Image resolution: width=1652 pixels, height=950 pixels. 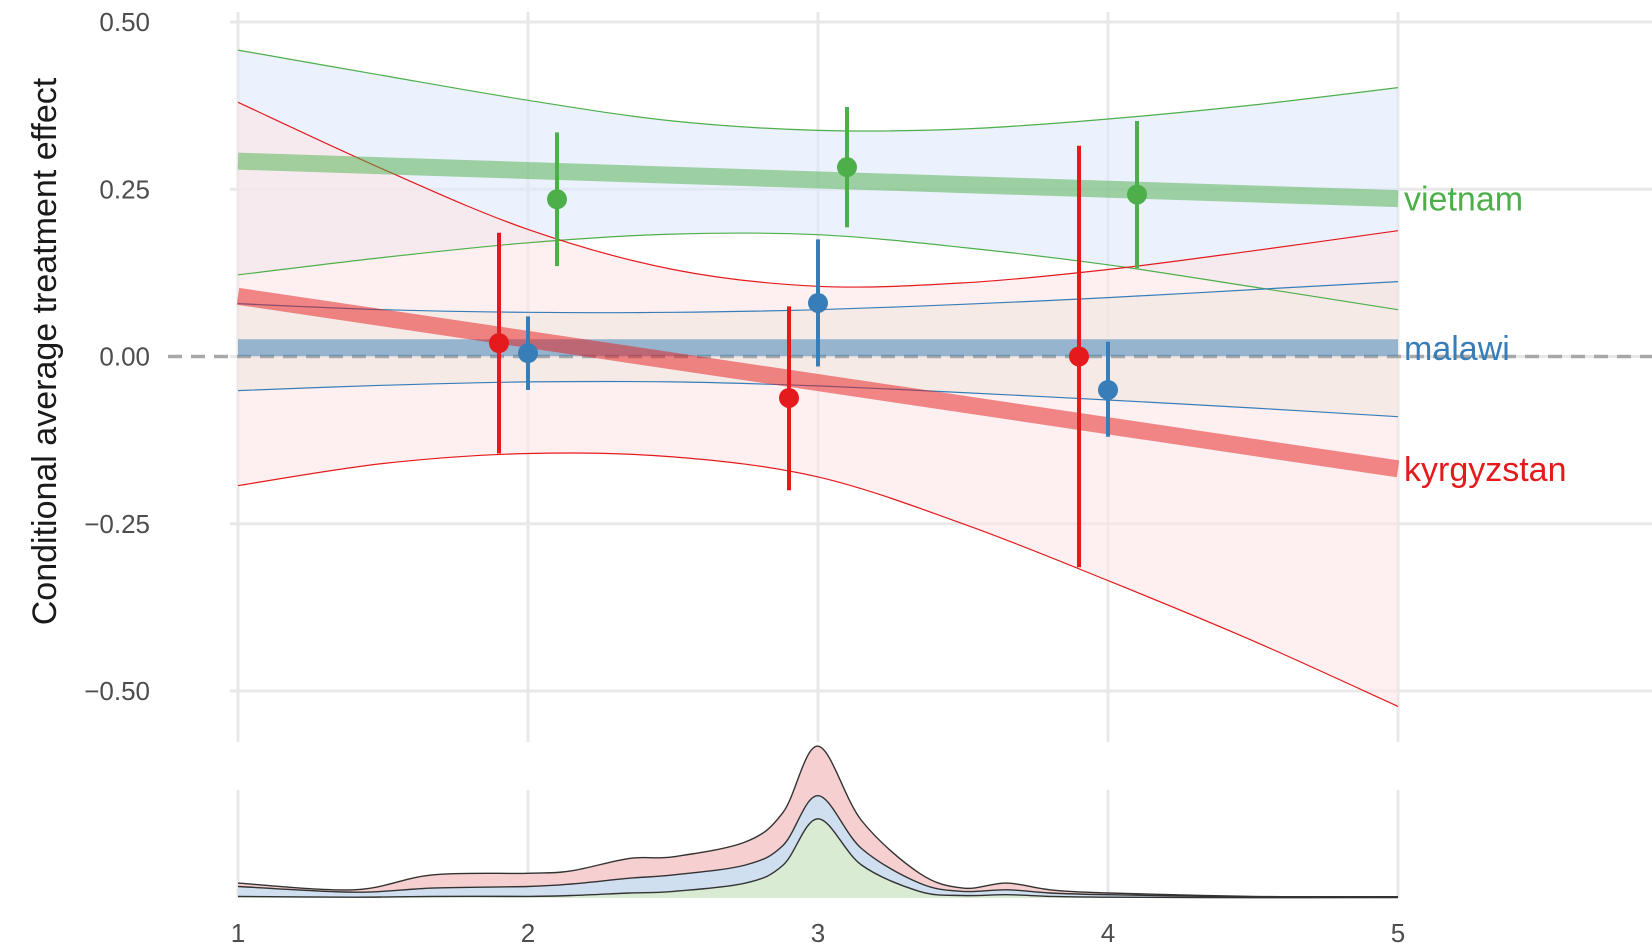 I want to click on fit-line-vietnam, so click(x=818, y=180).